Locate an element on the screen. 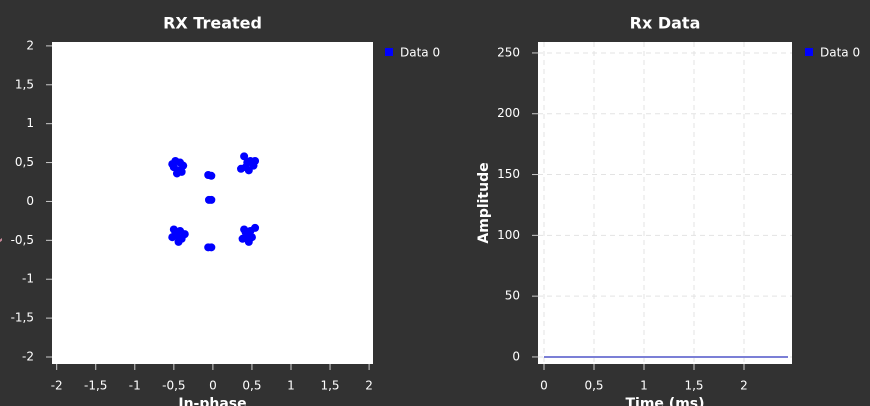 Image resolution: width=870 pixels, height=406 pixels. y-axis-label: Quadrature is located at coordinates (2, 203).